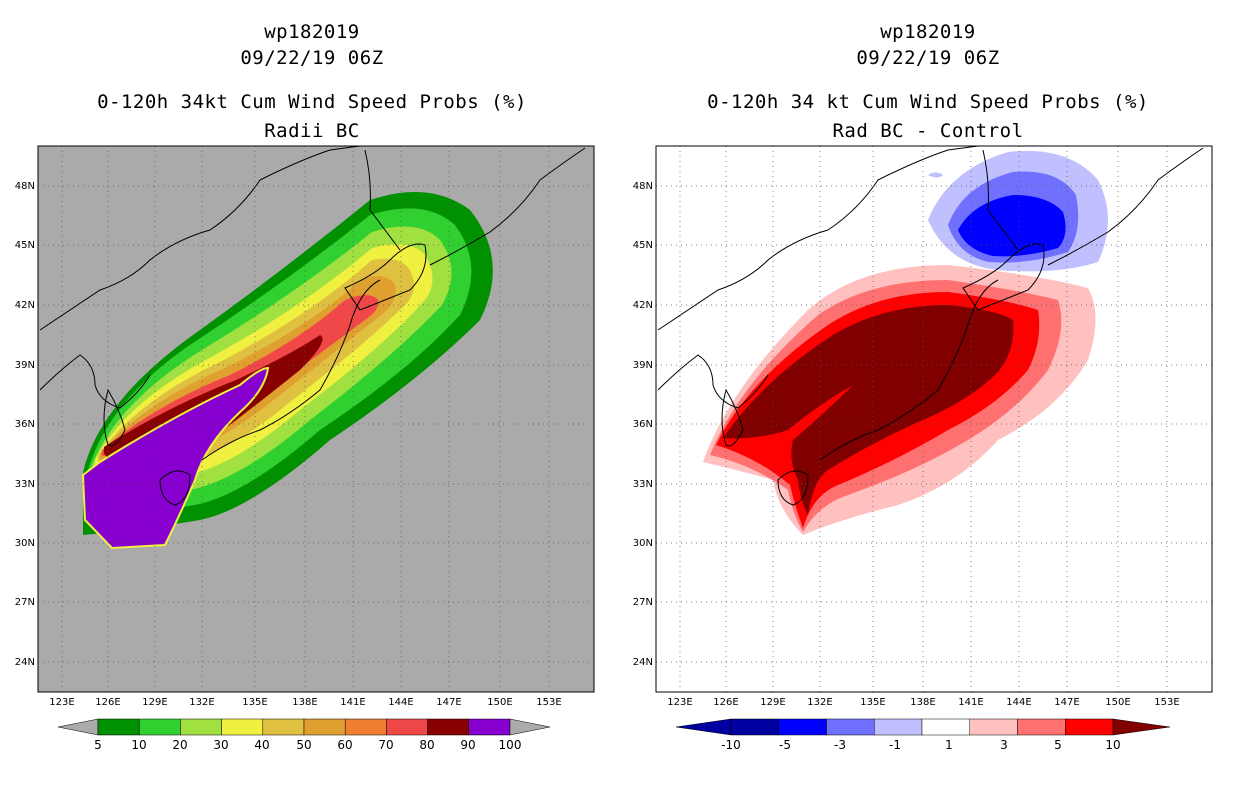 This screenshot has height=800, width=1236. Describe the element at coordinates (344, 745) in the screenshot. I see `colorbar-label: 60` at that location.